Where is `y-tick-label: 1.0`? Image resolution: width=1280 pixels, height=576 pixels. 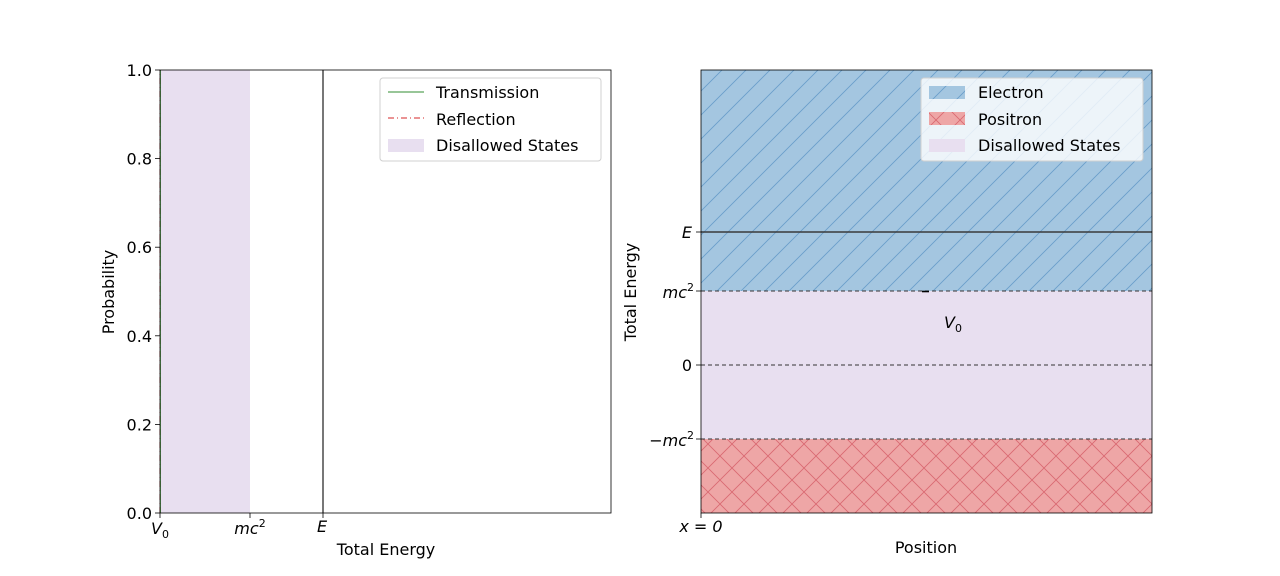
y-tick-label: 1.0 is located at coordinates (139, 70).